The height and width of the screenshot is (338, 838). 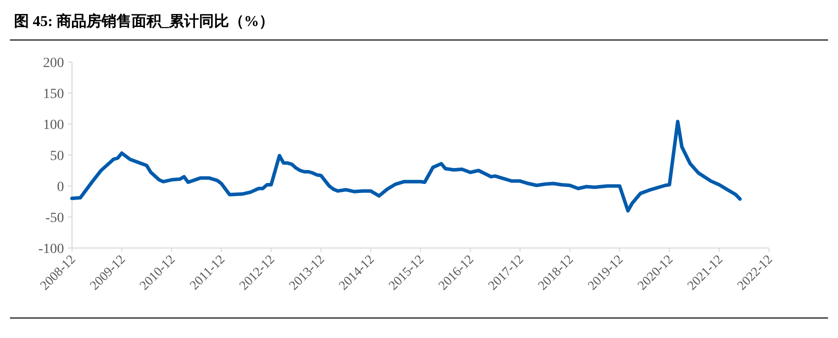 I want to click on y-tick-label: -100, so click(x=51, y=249).